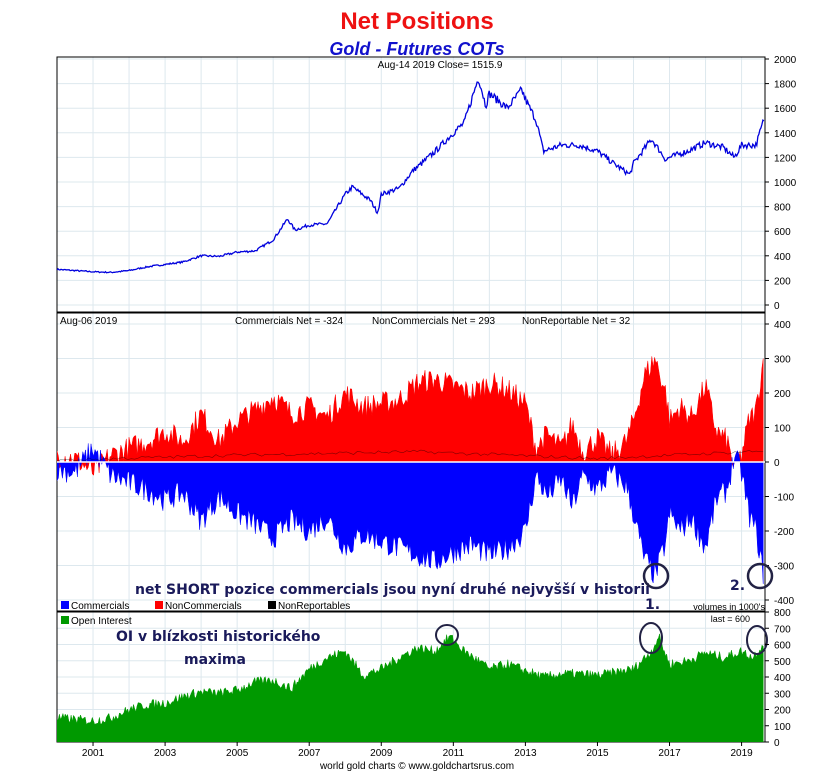 This screenshot has height=782, width=834. What do you see at coordinates (785, 158) in the screenshot?
I see `y-tick-label: 1200` at bounding box center [785, 158].